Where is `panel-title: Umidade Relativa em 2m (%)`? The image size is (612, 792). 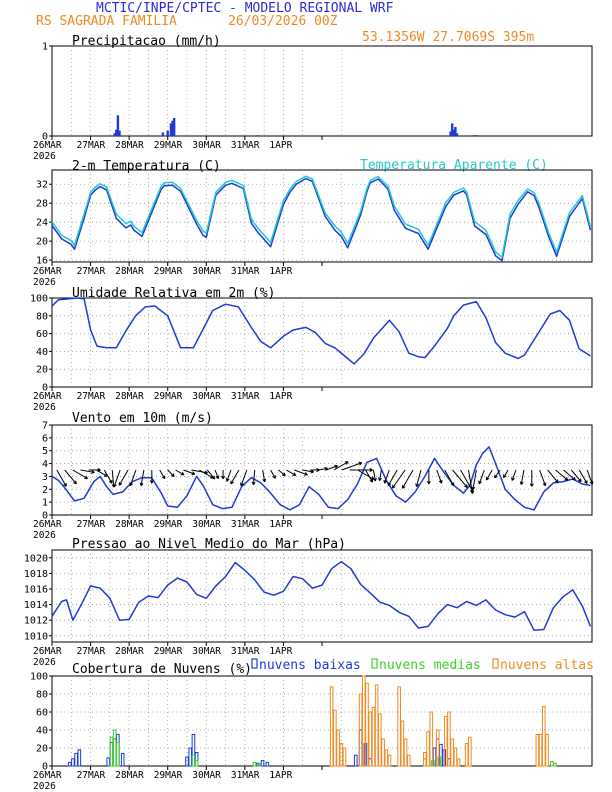 panel-title: Umidade Relativa em 2m (%) is located at coordinates (174, 293).